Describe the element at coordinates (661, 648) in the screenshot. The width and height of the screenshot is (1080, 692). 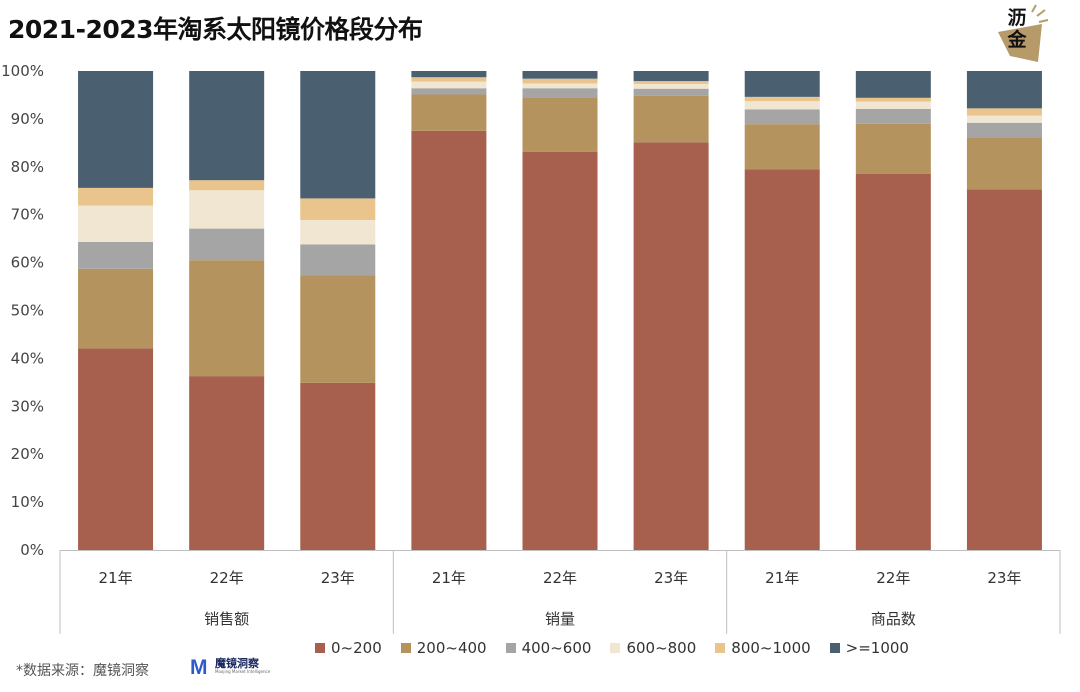
I see `legend-label: 600~800` at that location.